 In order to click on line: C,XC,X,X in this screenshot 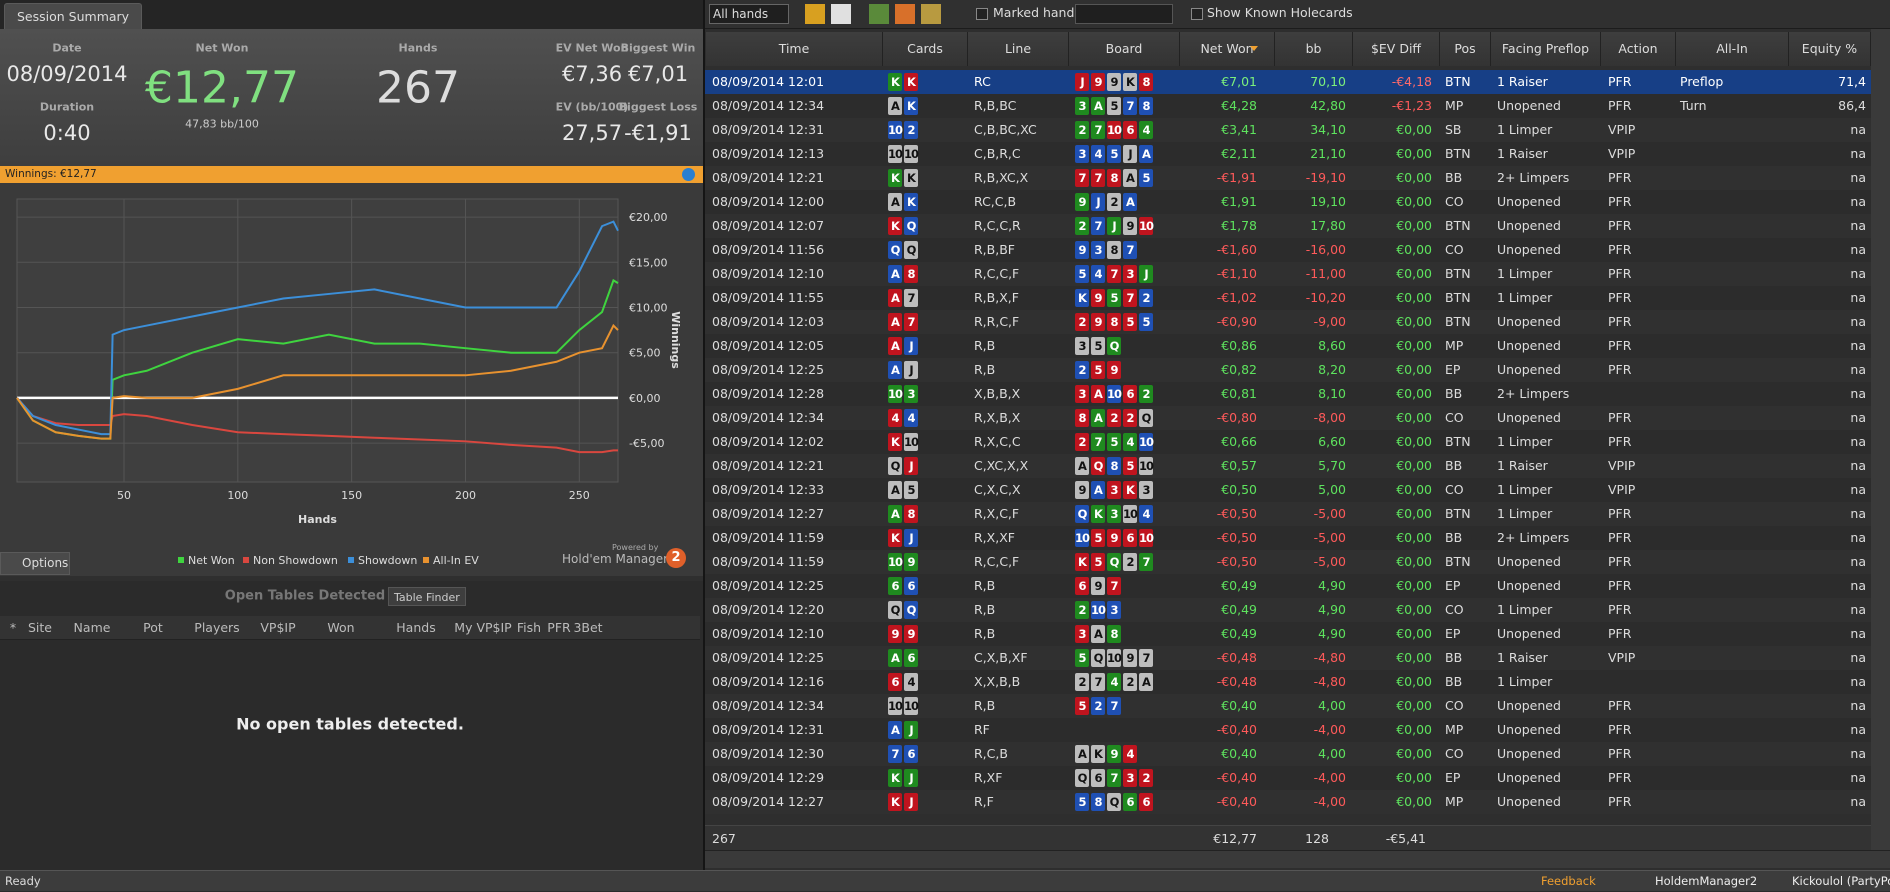, I will do `click(1001, 465)`.